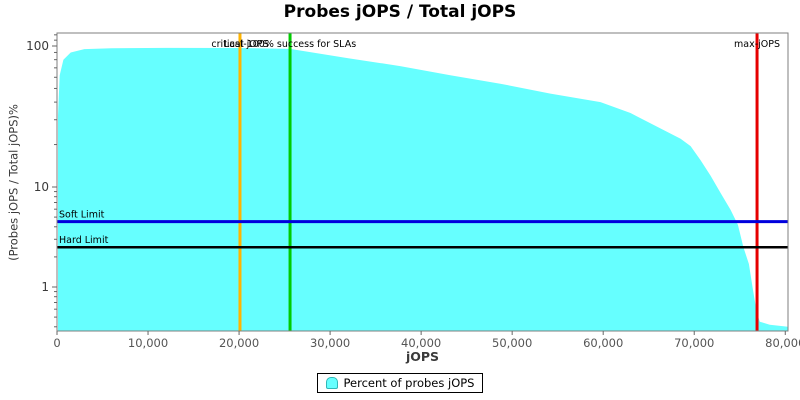 The width and height of the screenshot is (800, 400). What do you see at coordinates (757, 44) in the screenshot?
I see `marker-label: max-jOPS` at bounding box center [757, 44].